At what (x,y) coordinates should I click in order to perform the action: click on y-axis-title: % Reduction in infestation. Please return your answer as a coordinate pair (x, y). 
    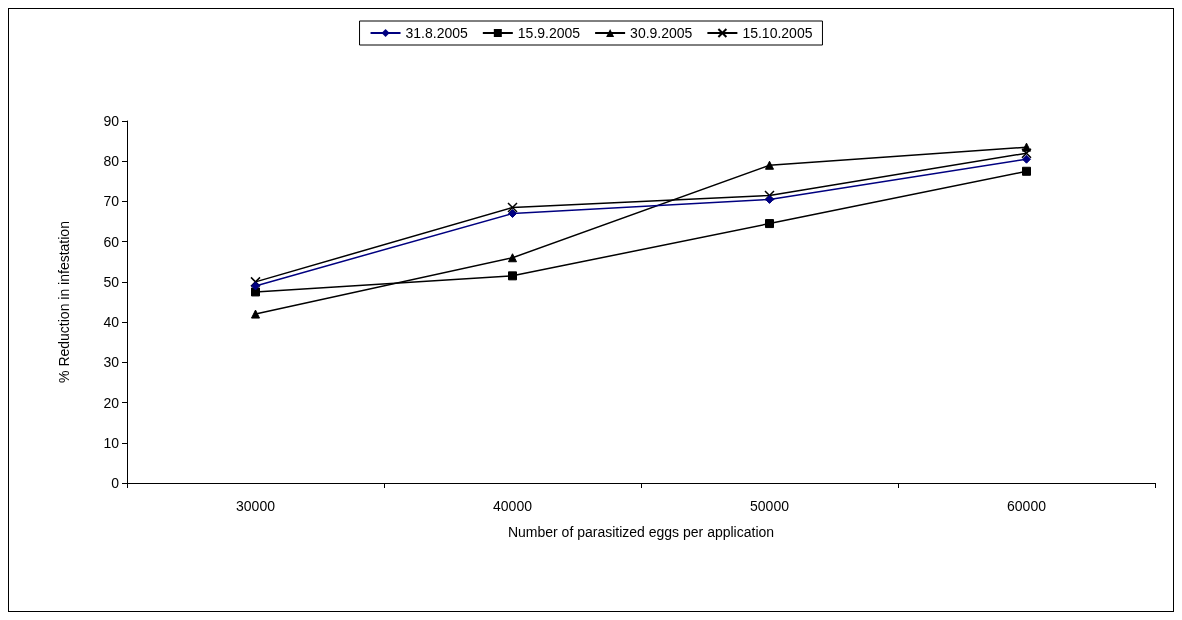
    Looking at the image, I should click on (64, 302).